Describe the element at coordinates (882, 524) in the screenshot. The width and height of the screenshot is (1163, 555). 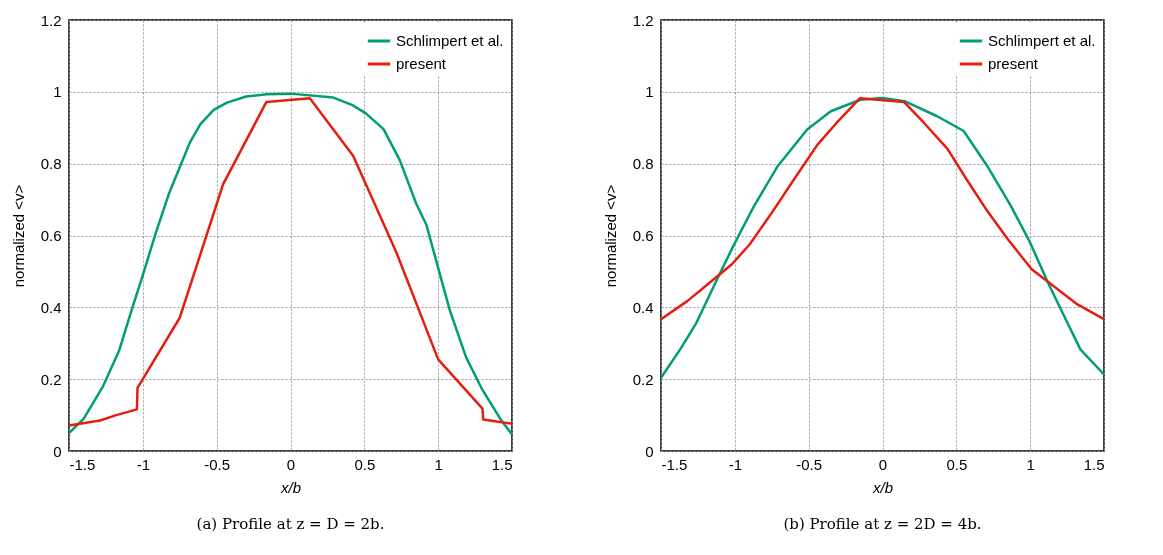
I see `text: (b) Profile at z = 2D = 4b.` at that location.